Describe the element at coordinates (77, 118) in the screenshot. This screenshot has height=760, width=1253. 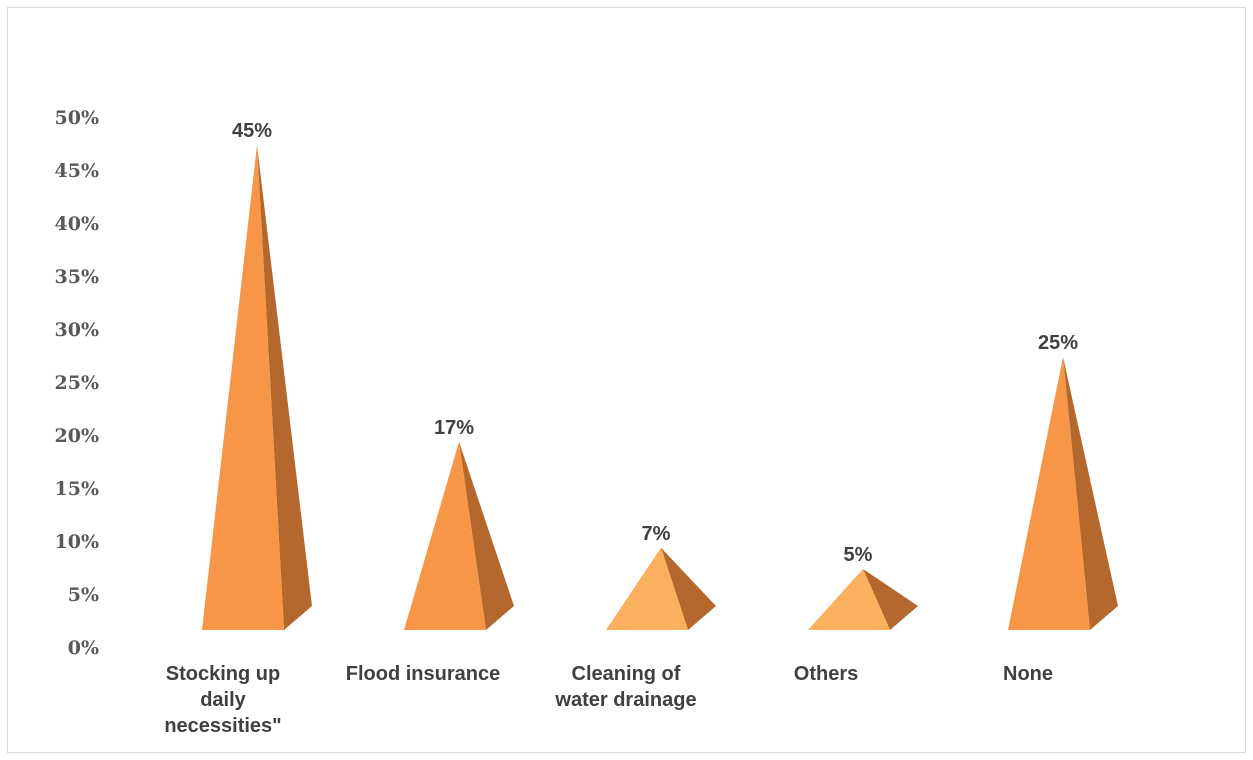
I see `y-tick-label: 50%` at that location.